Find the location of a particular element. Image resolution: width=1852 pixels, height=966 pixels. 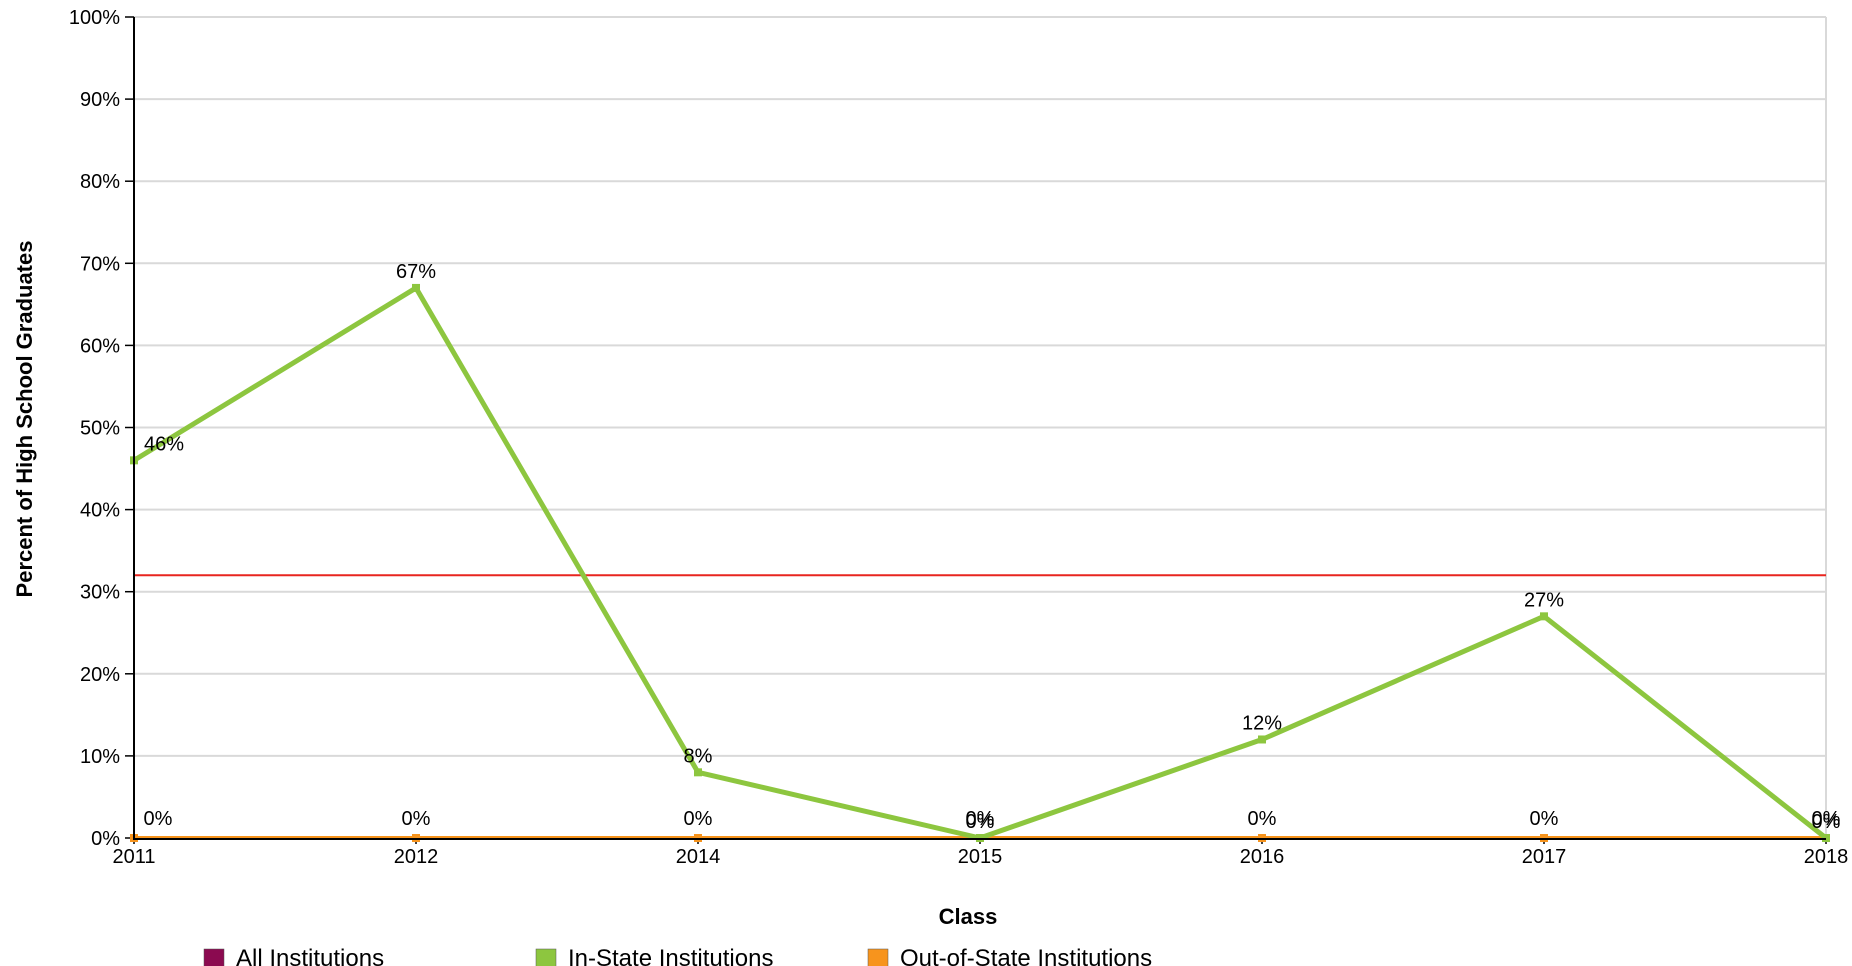

legend-label-all-institutions: All Institutions is located at coordinates (310, 955).